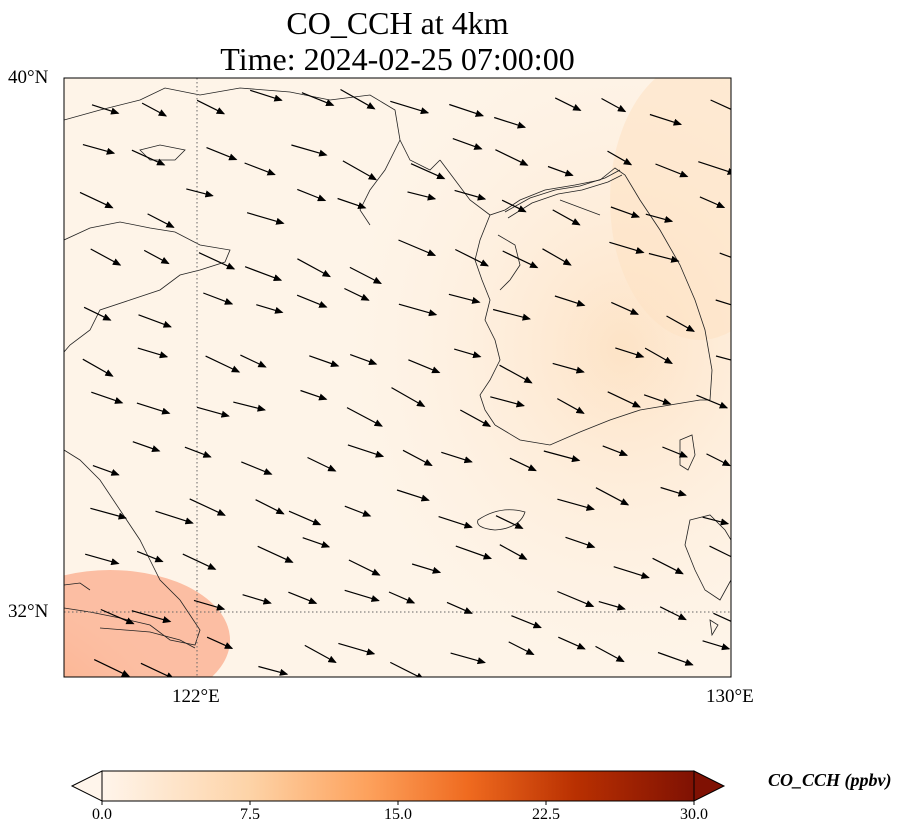 Image resolution: width=921 pixels, height=836 pixels. Describe the element at coordinates (830, 780) in the screenshot. I see `colorbar-label: CO_CCH (ppbv)` at that location.